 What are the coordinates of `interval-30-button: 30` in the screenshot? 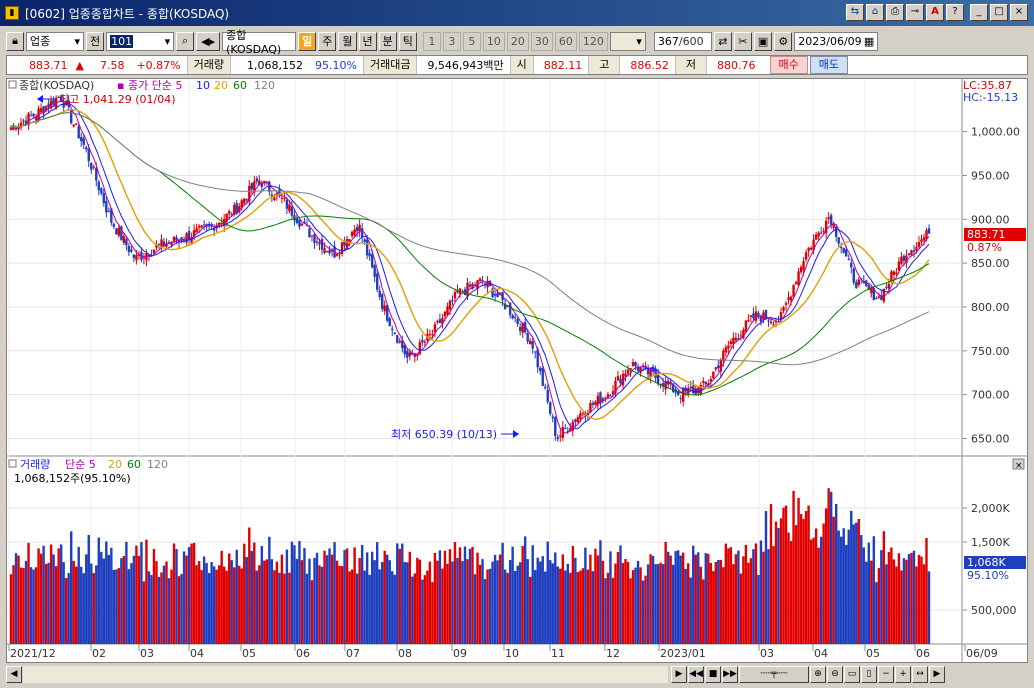 It's located at (541, 41).